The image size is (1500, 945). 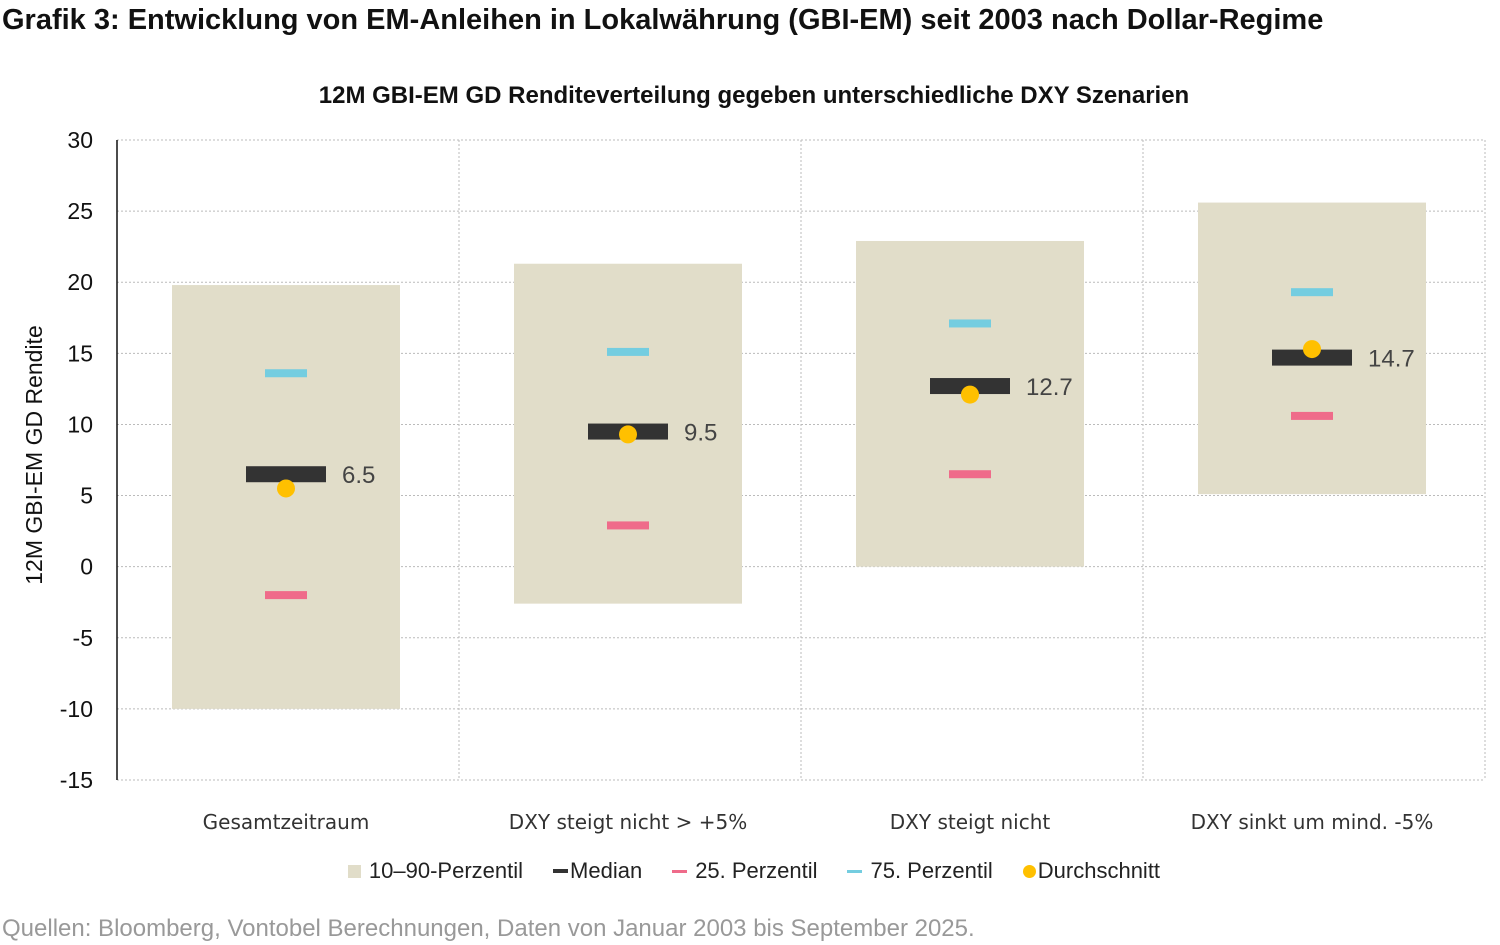 What do you see at coordinates (1099, 870) in the screenshot?
I see `legend-label: Durchschnitt` at bounding box center [1099, 870].